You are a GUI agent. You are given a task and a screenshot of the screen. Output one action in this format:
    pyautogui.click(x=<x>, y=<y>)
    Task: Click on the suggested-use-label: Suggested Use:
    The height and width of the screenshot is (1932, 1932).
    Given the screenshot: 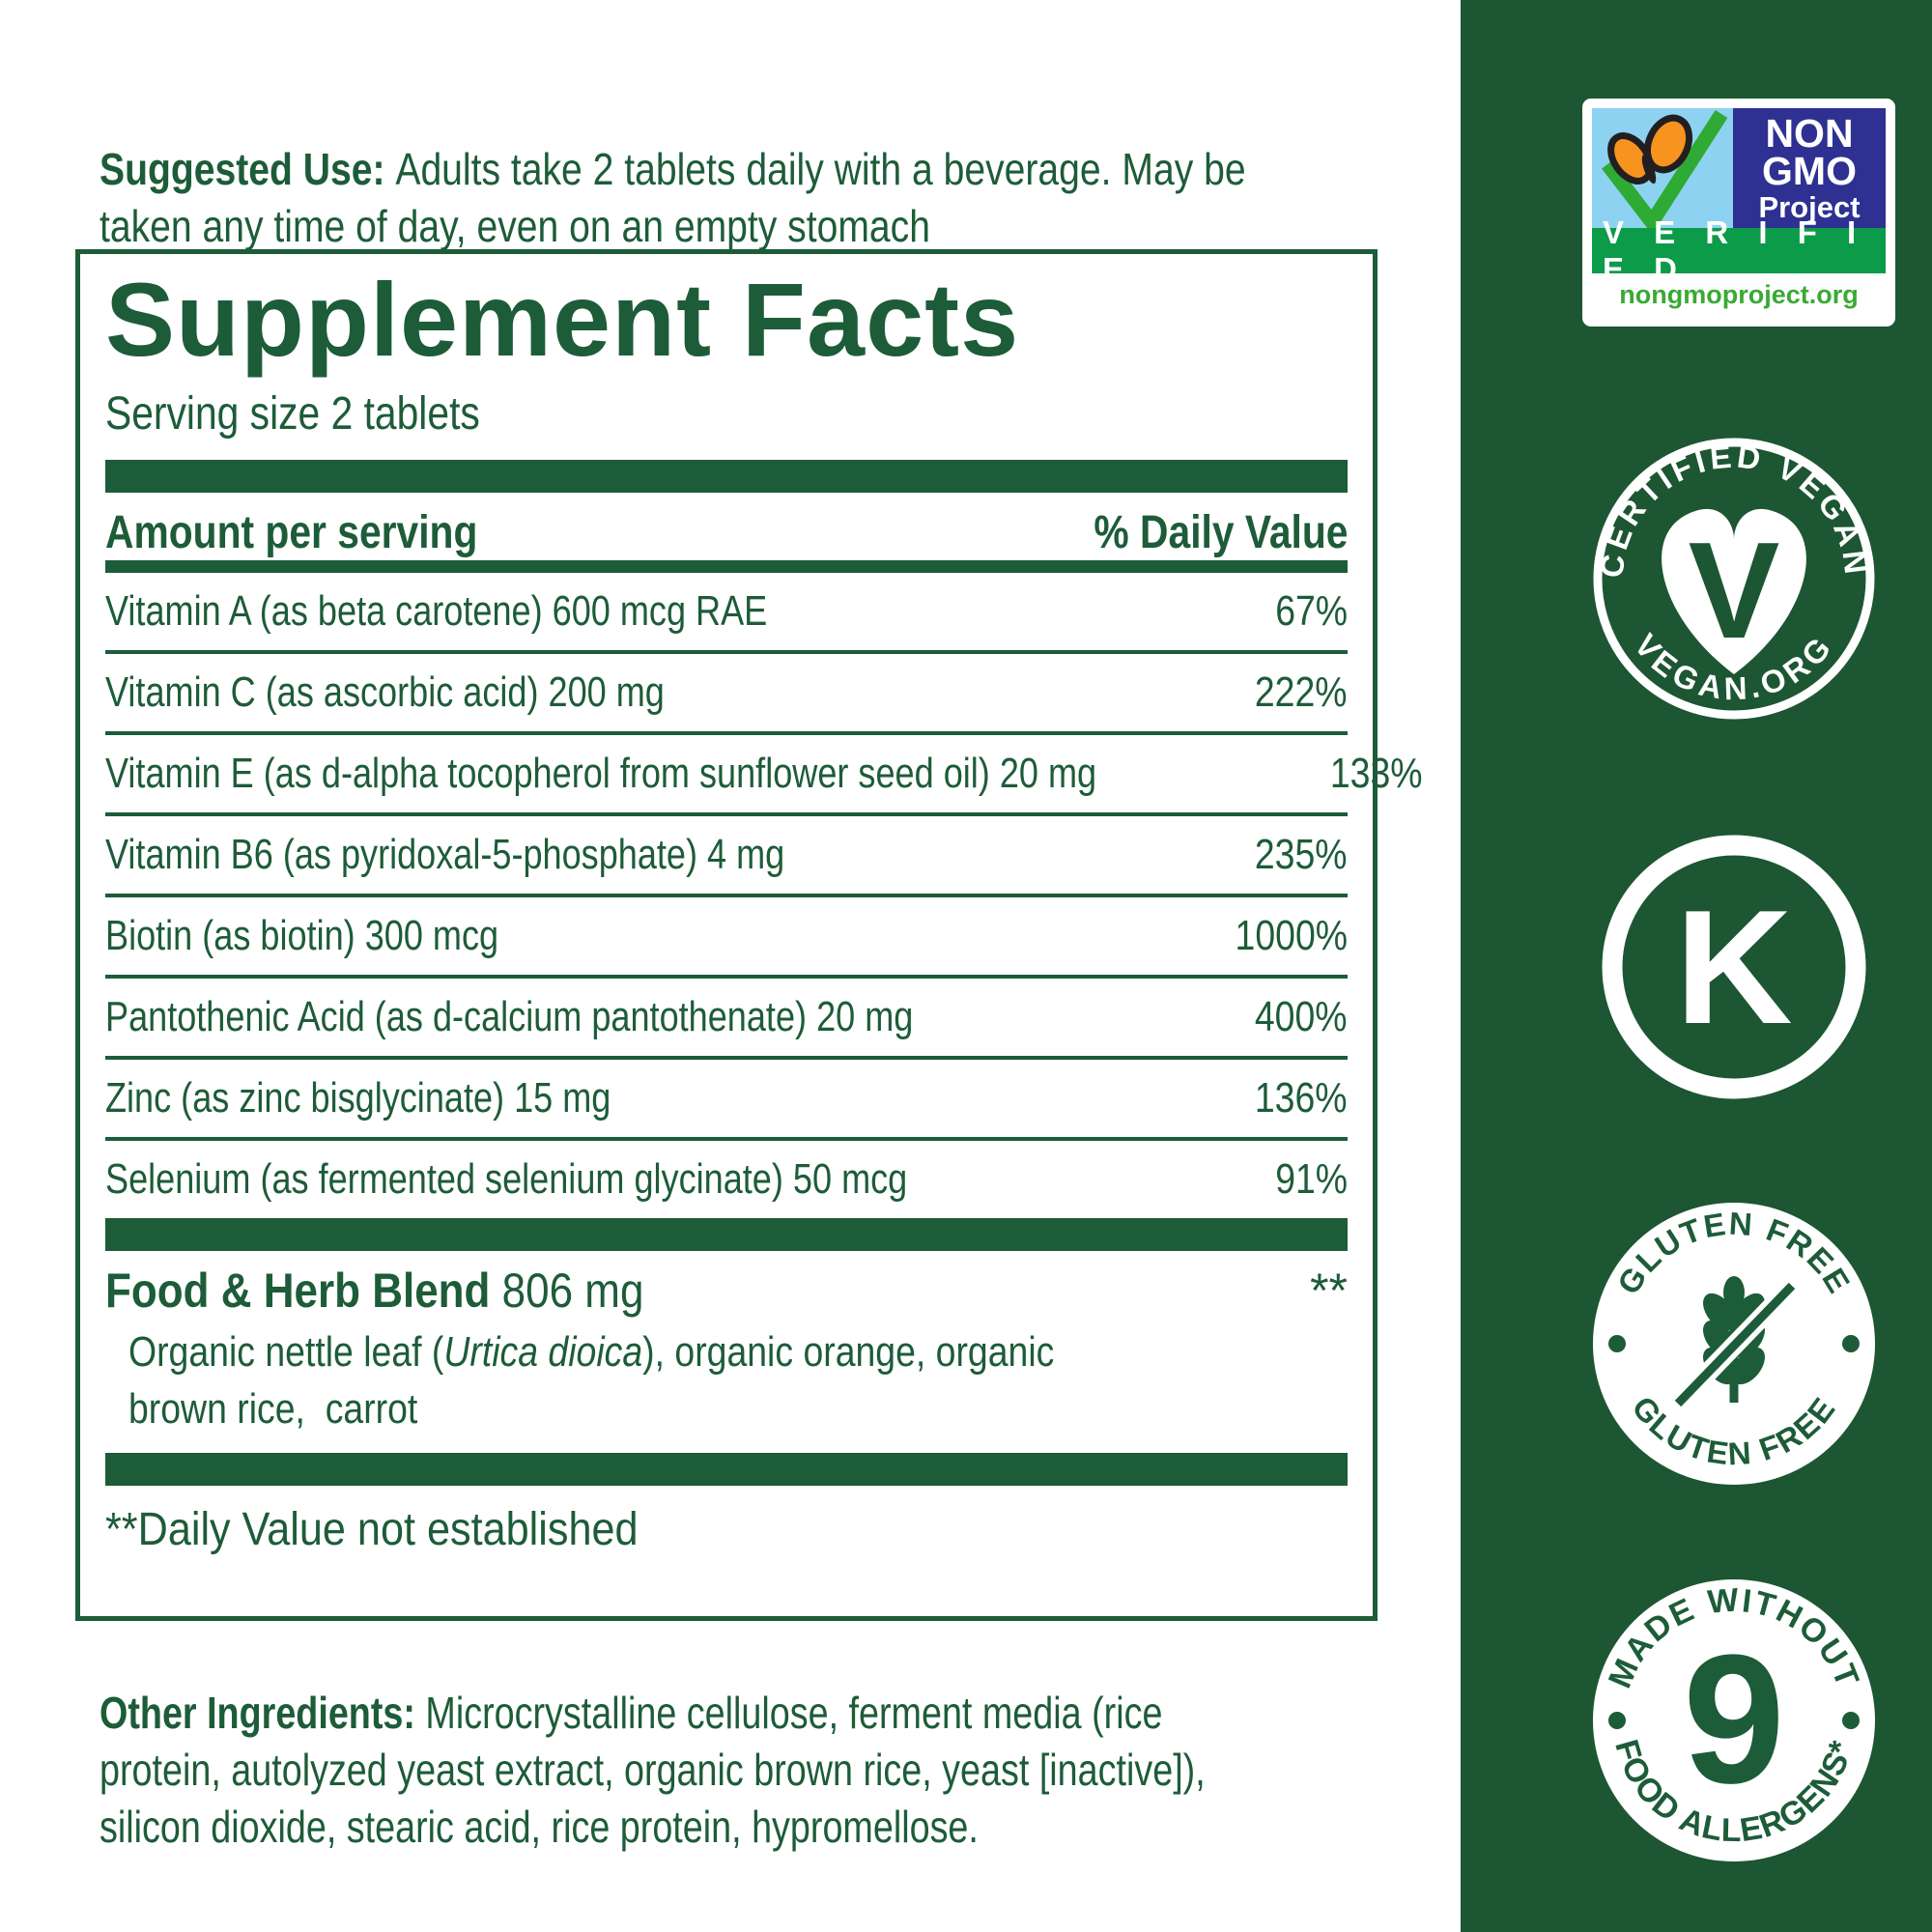 What is the action you would take?
    pyautogui.click(x=248, y=169)
    